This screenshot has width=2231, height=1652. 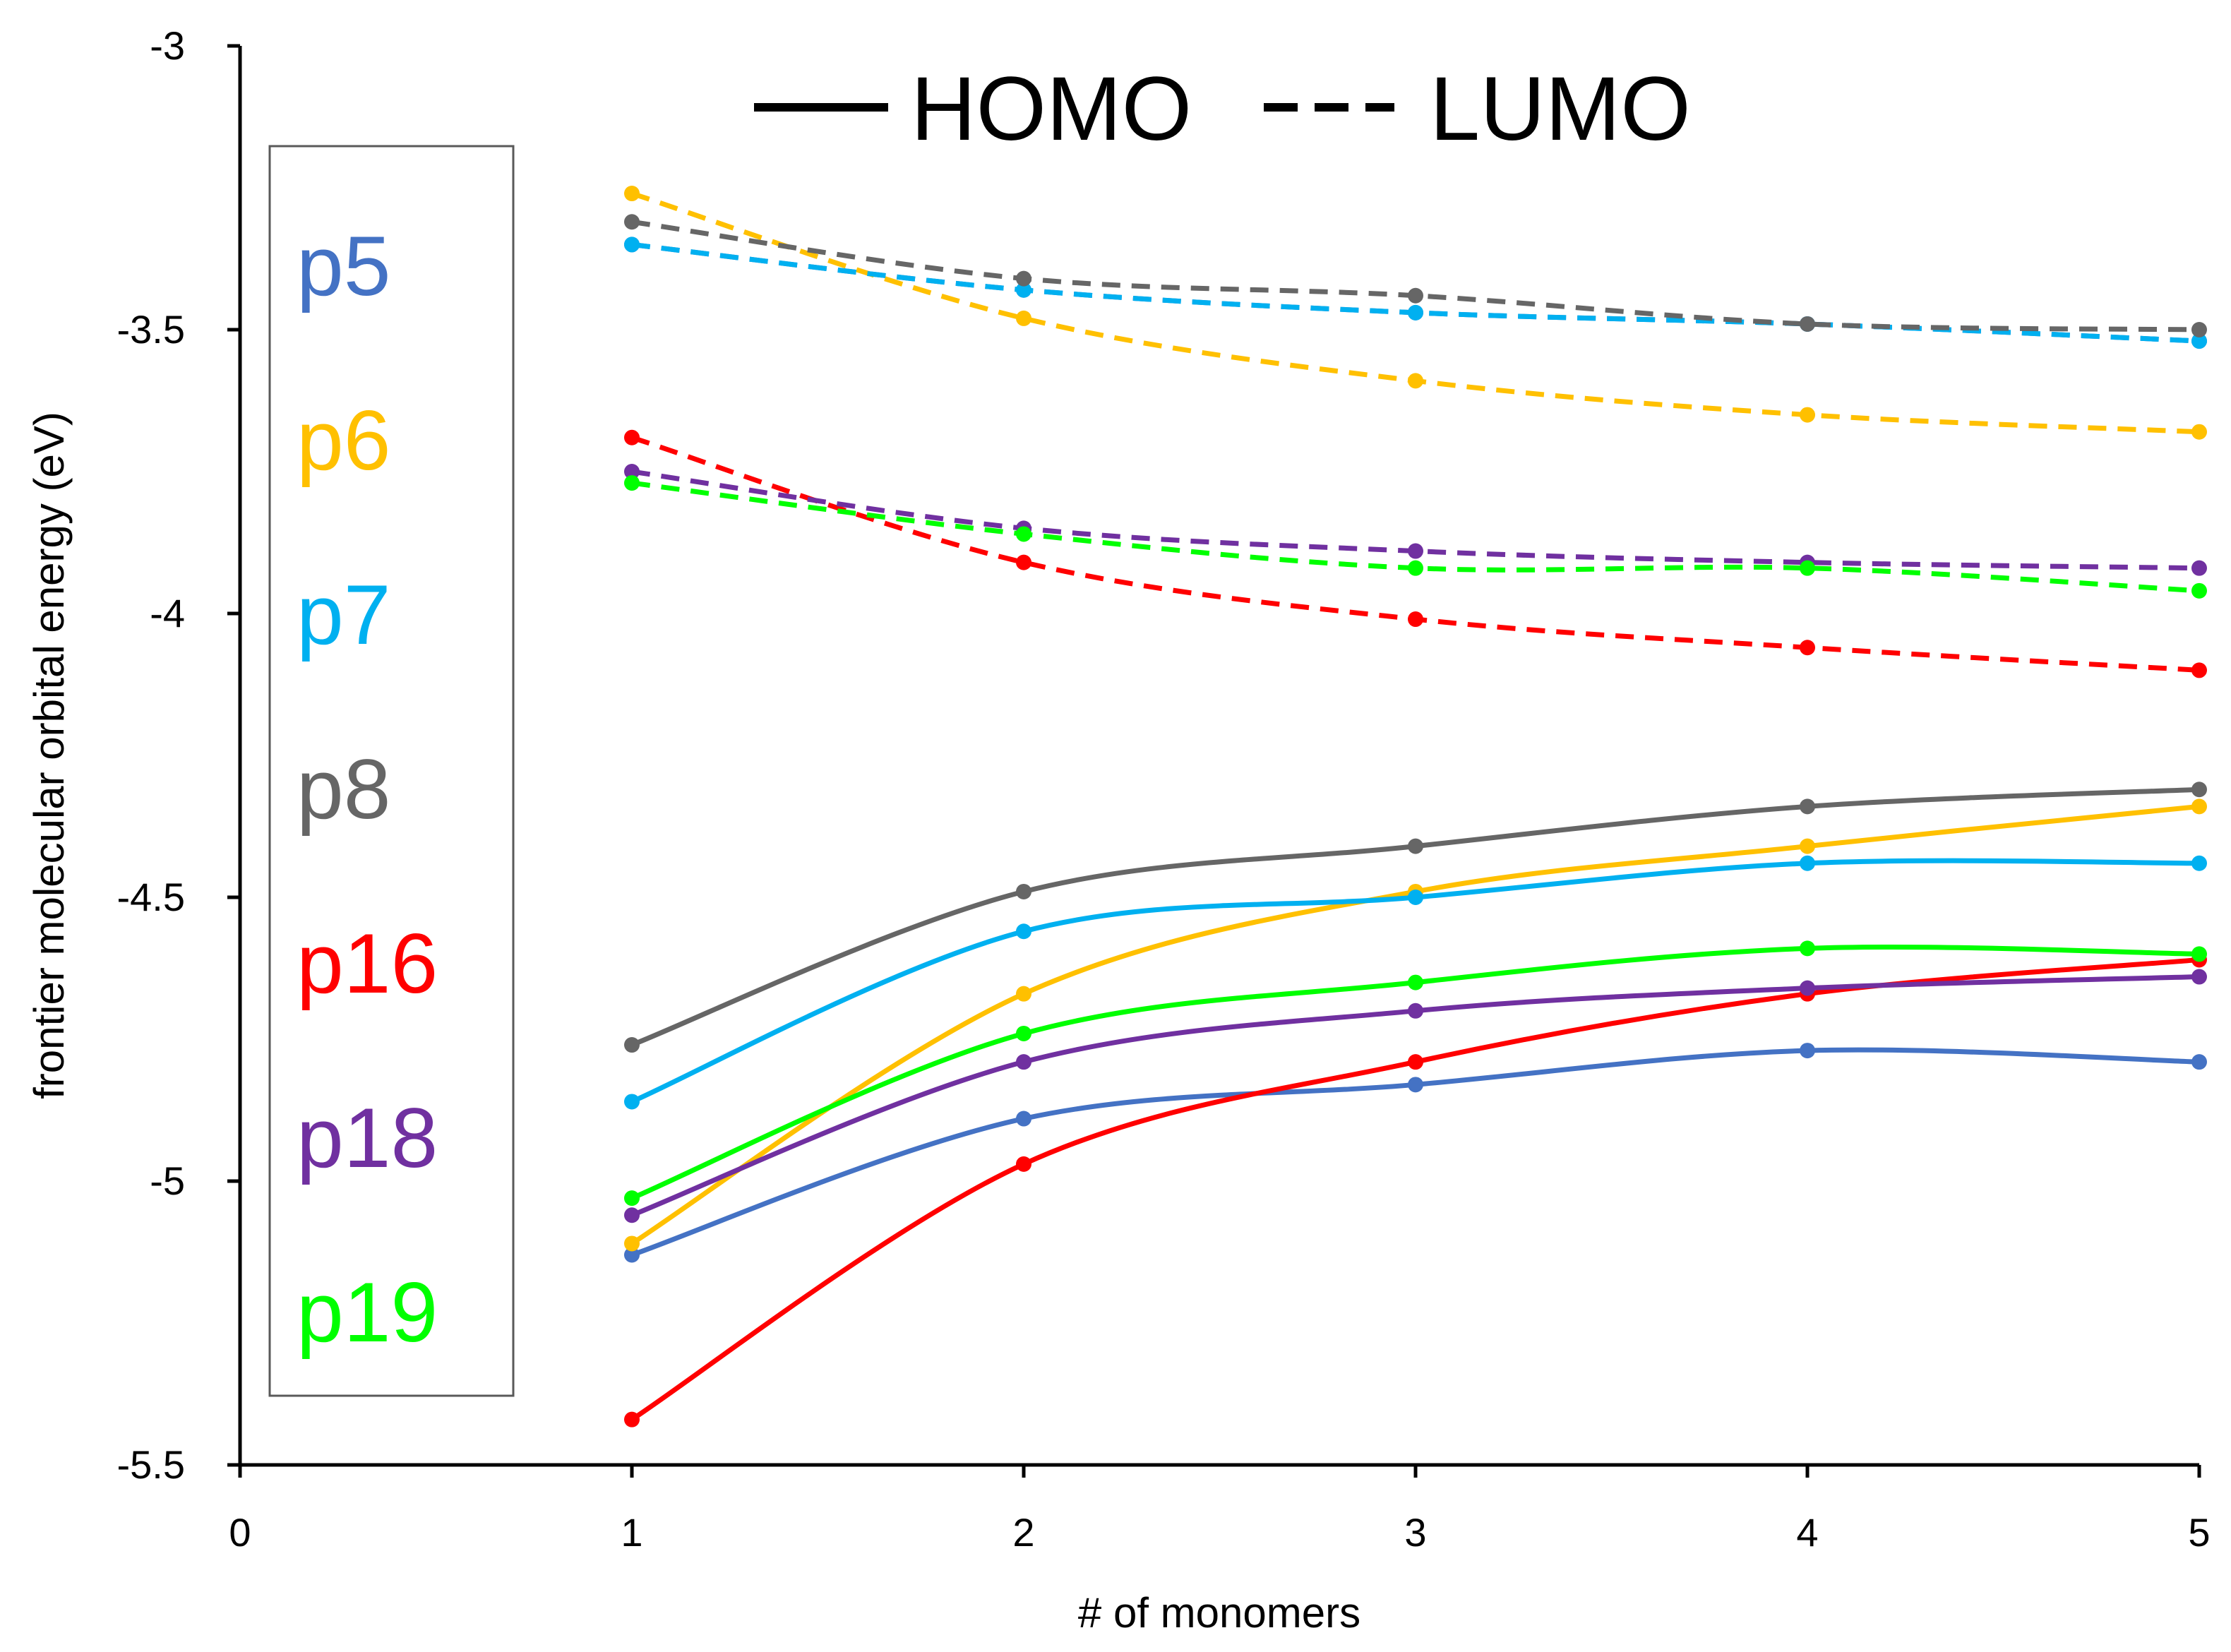 What do you see at coordinates (151, 897) in the screenshot?
I see `y-tick-label: -4.5` at bounding box center [151, 897].